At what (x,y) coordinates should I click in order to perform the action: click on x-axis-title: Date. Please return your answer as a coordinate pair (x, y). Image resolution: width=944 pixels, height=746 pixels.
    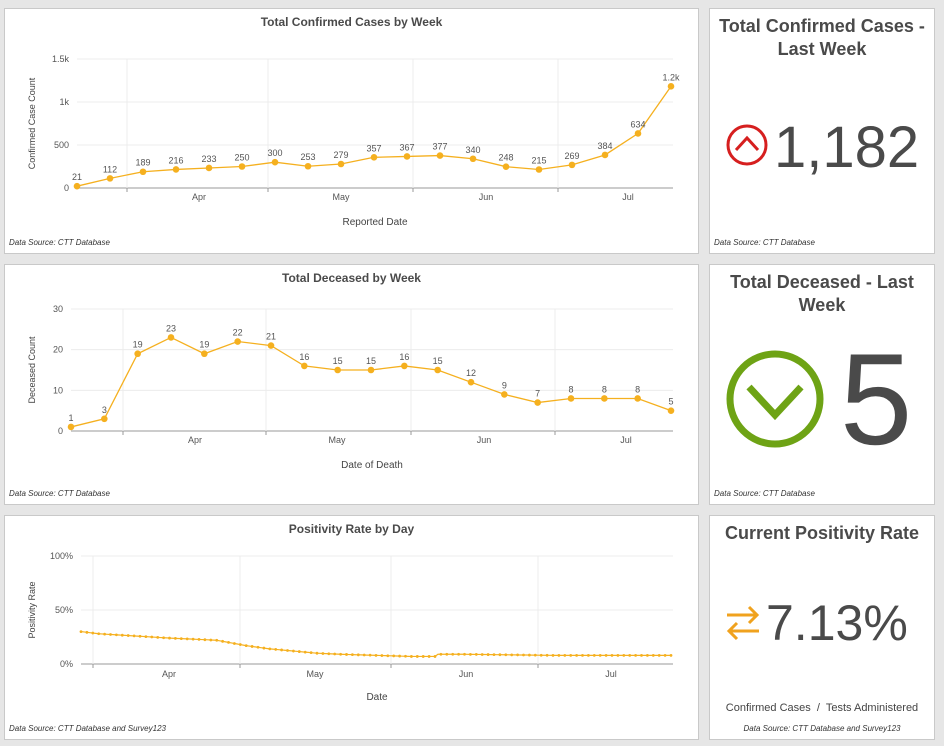
    Looking at the image, I should click on (377, 697).